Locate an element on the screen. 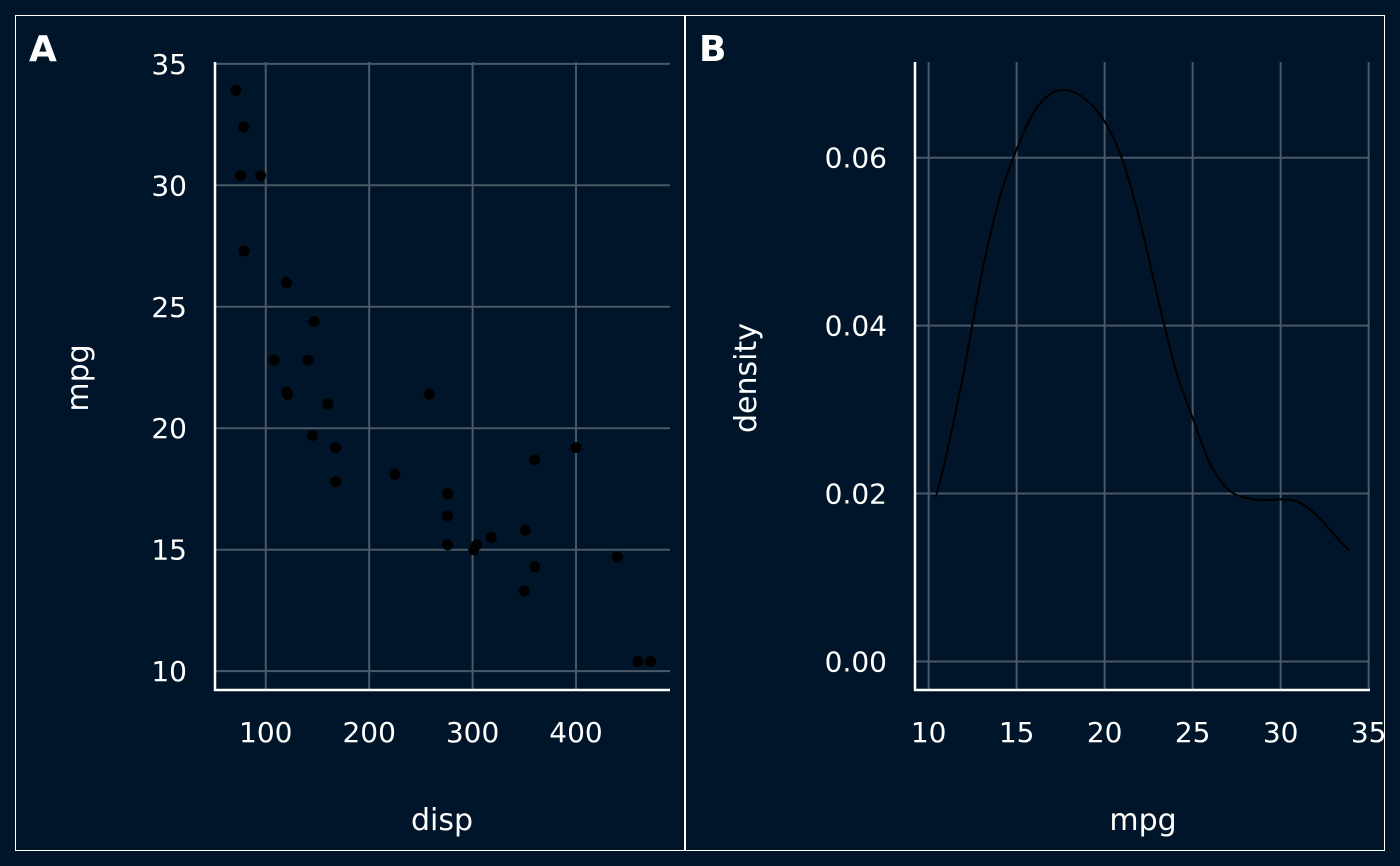 This screenshot has height=866, width=1400. panel-b-y-axis-label: density is located at coordinates (746, 378).